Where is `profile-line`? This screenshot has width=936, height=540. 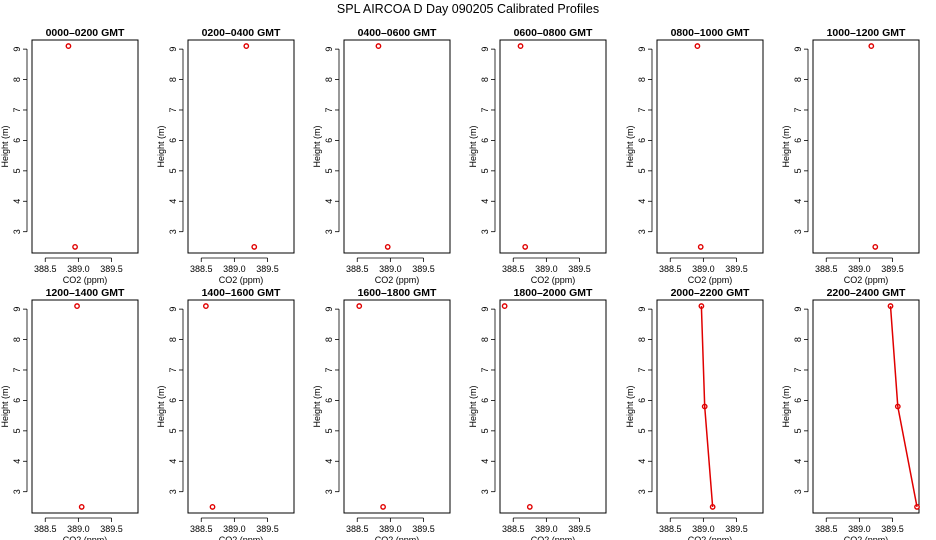 profile-line is located at coordinates (707, 406).